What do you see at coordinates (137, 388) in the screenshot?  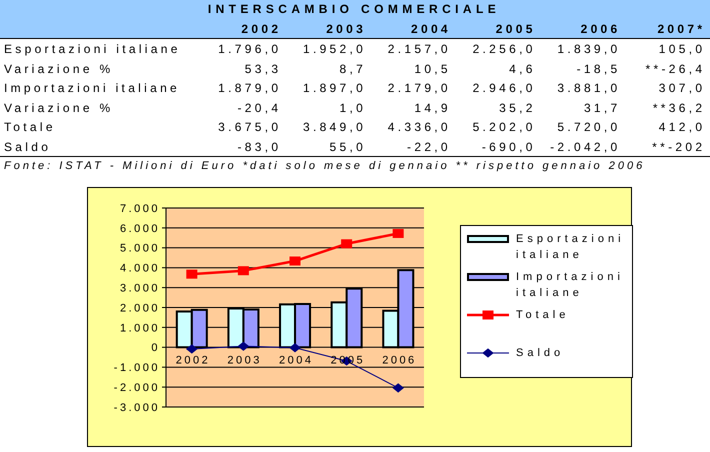 I see `y-tick-label: -2.000` at bounding box center [137, 388].